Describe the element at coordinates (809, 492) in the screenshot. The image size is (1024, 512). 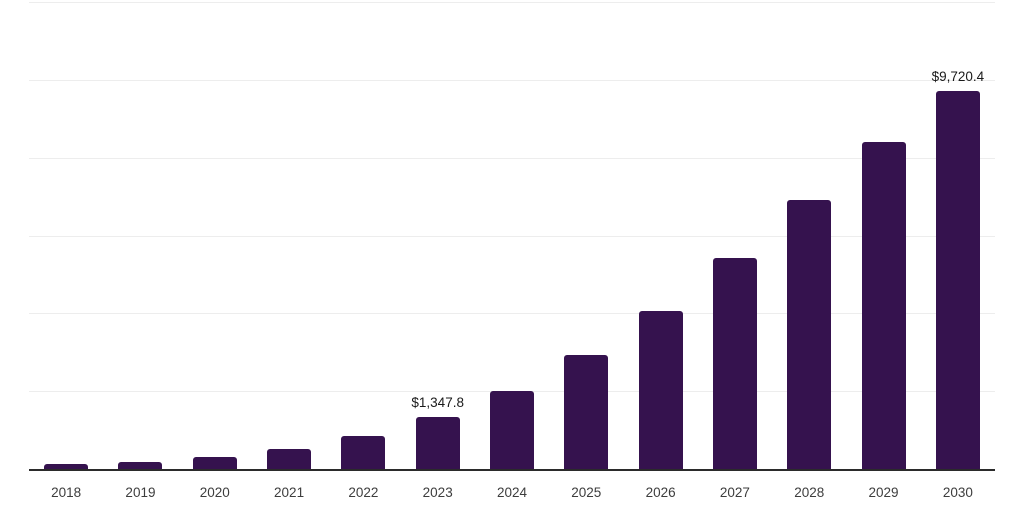
I see `x-tick-label-2028: 2028` at that location.